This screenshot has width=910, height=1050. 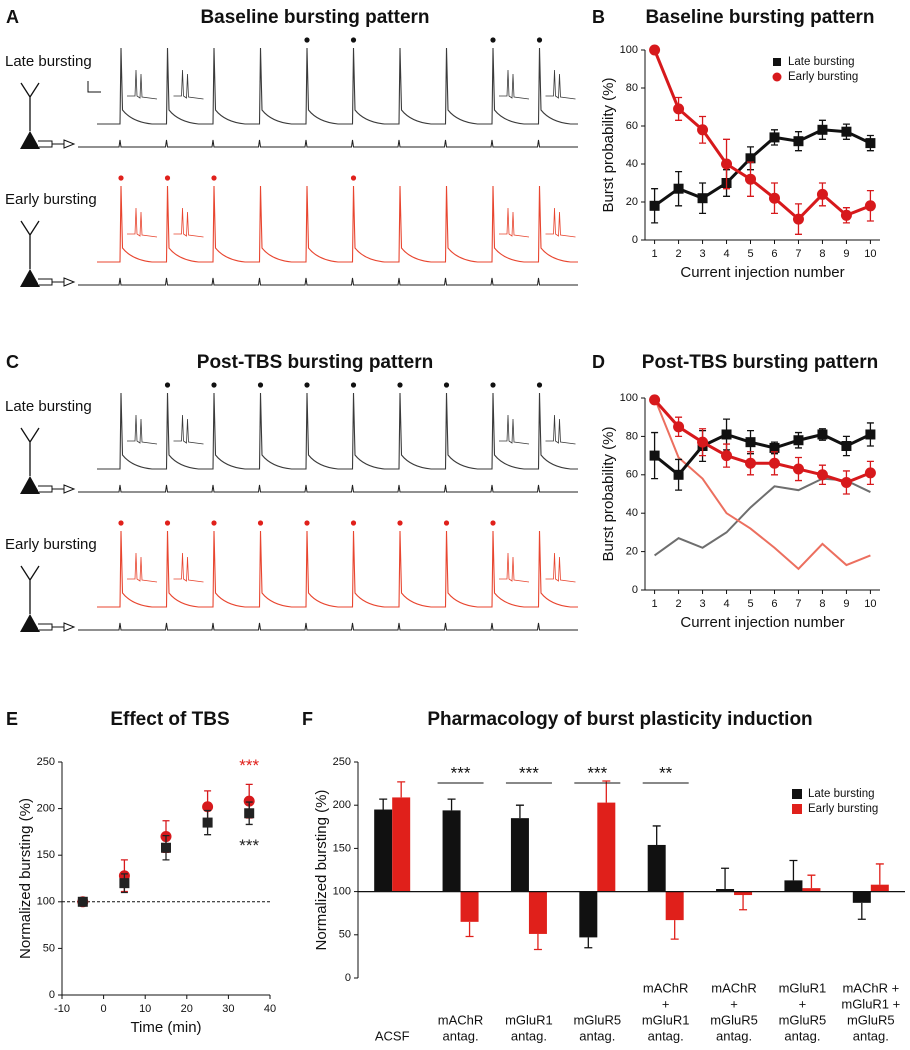 What do you see at coordinates (841, 794) in the screenshot?
I see `legend-label: Late bursting` at bounding box center [841, 794].